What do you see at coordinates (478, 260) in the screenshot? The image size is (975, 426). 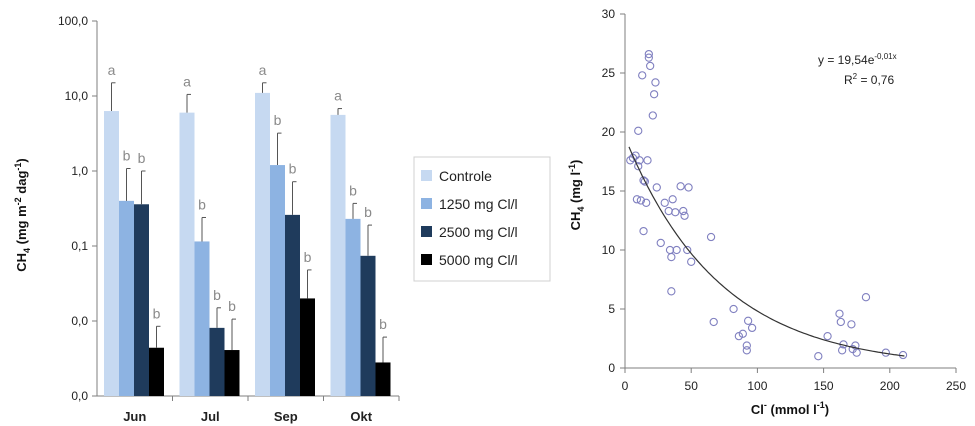 I see `legend-label-5000: 5000 mg Cl/l` at bounding box center [478, 260].